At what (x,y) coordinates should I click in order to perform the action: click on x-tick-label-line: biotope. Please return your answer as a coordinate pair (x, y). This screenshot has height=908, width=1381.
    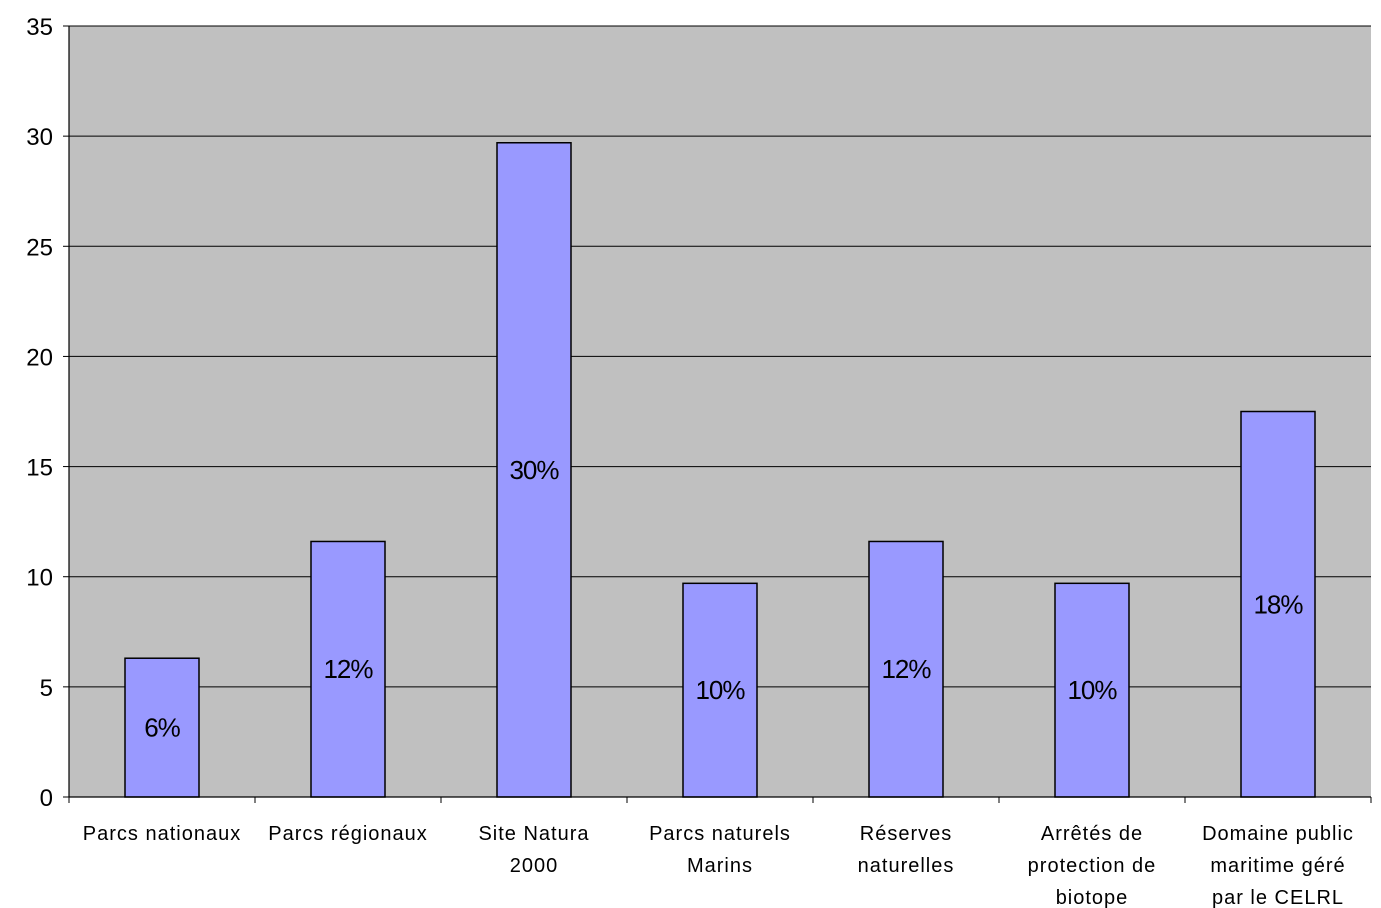
    Looking at the image, I should click on (1092, 897).